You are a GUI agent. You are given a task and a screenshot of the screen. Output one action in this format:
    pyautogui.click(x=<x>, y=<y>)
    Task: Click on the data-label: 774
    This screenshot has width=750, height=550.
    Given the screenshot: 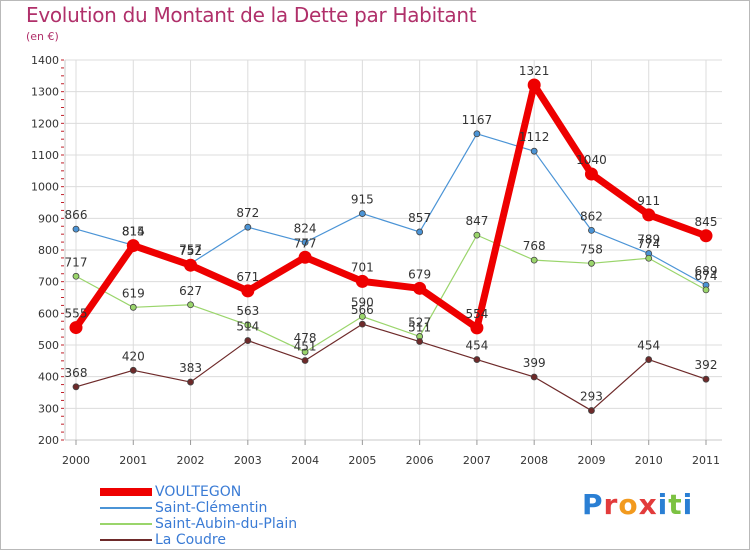 What is the action you would take?
    pyautogui.click(x=648, y=244)
    